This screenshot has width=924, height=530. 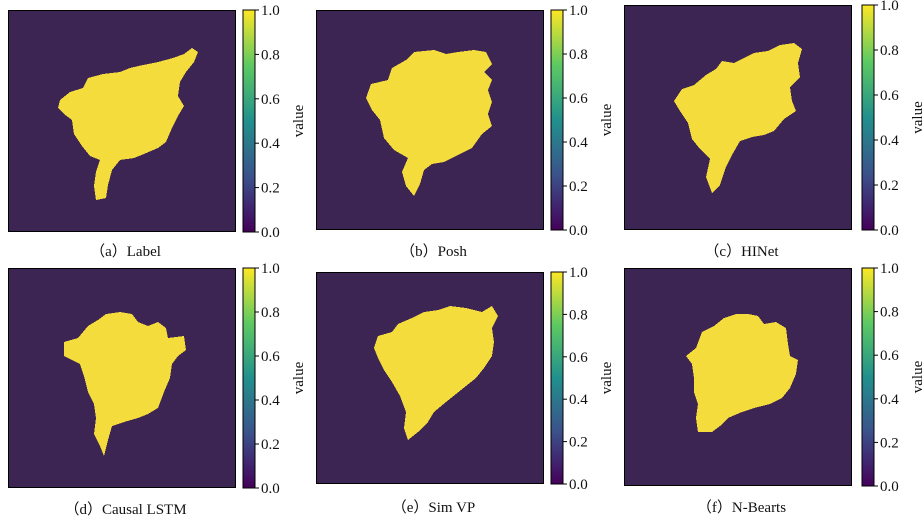 I want to click on heatmap-panel-a: 0.0 0.2 0.4 0.6 0.8 1.0 value, so click(x=157, y=122).